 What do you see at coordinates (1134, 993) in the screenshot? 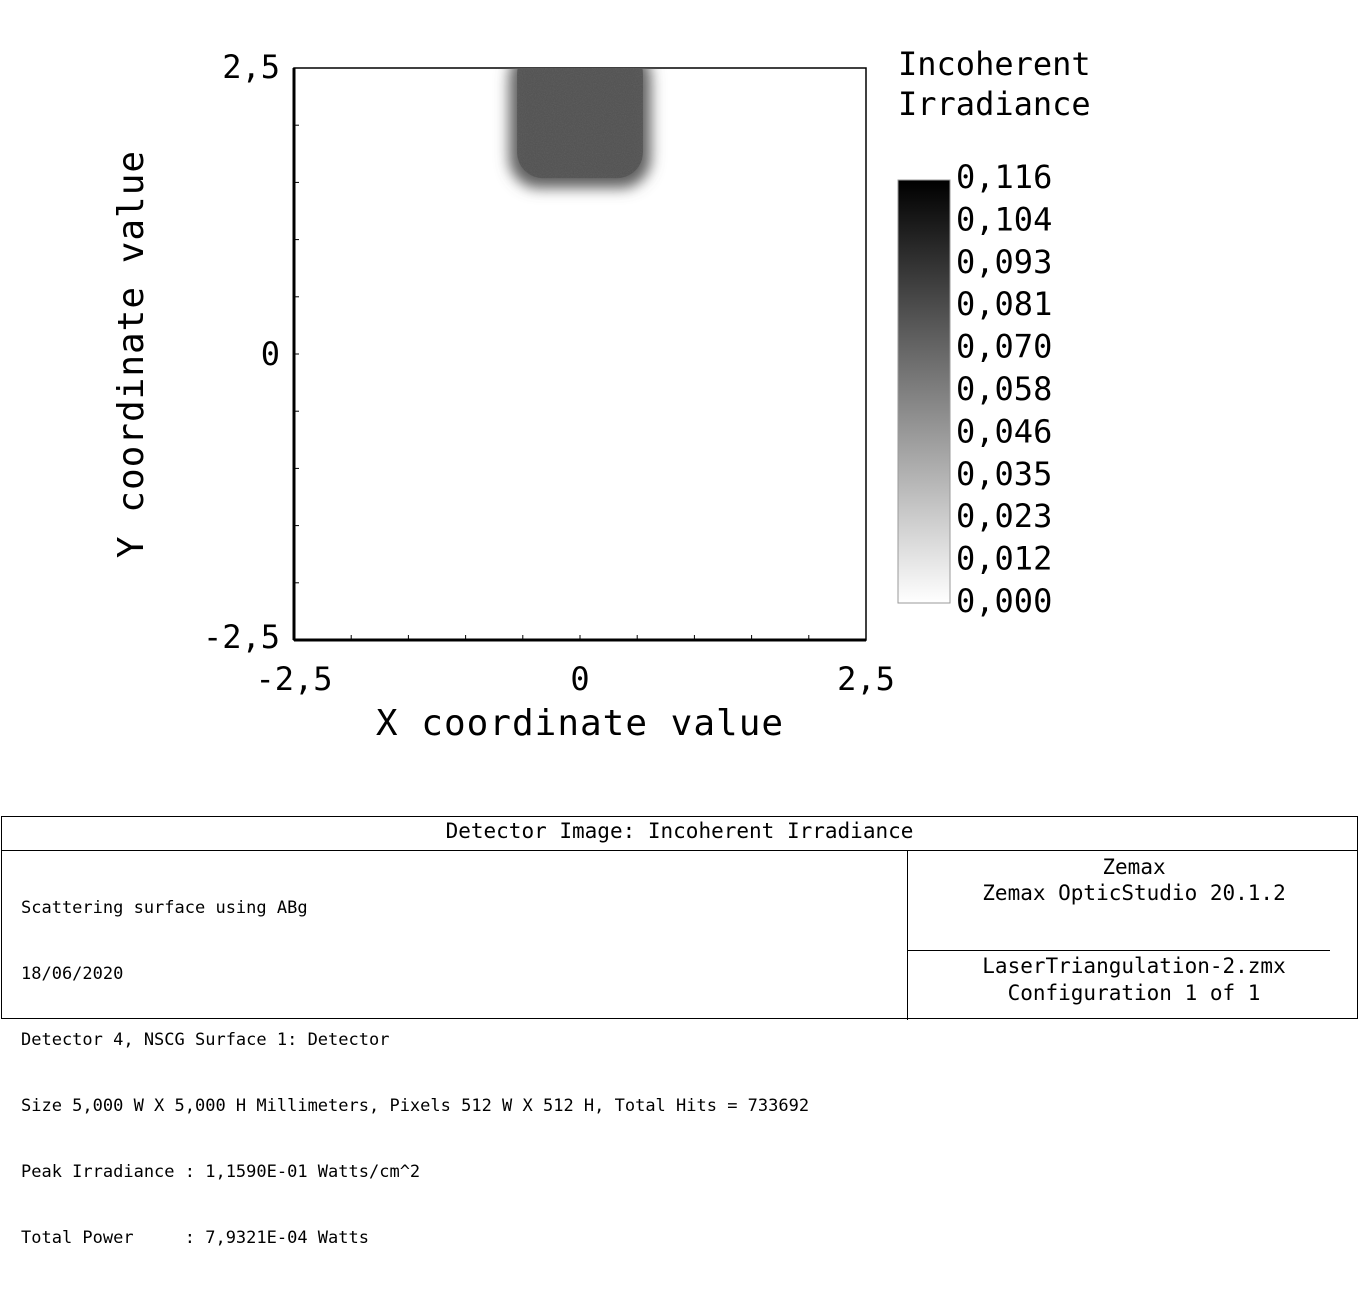
I see `configuration-label: Configuration 1 of 1` at bounding box center [1134, 993].